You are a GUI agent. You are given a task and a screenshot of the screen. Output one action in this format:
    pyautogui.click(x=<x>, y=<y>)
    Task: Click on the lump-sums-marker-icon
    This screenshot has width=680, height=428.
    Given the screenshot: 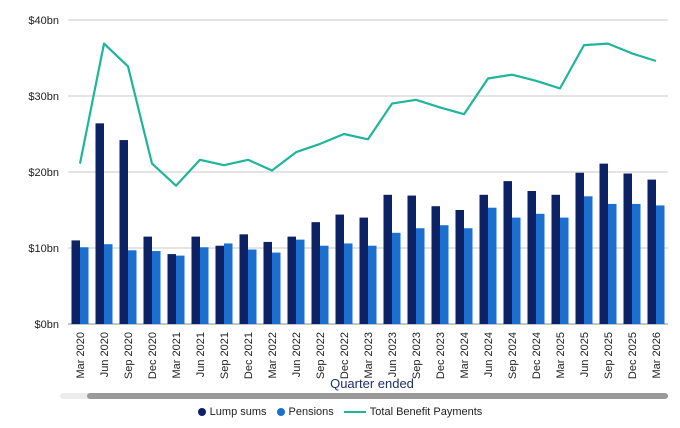 What is the action you would take?
    pyautogui.click(x=201, y=412)
    